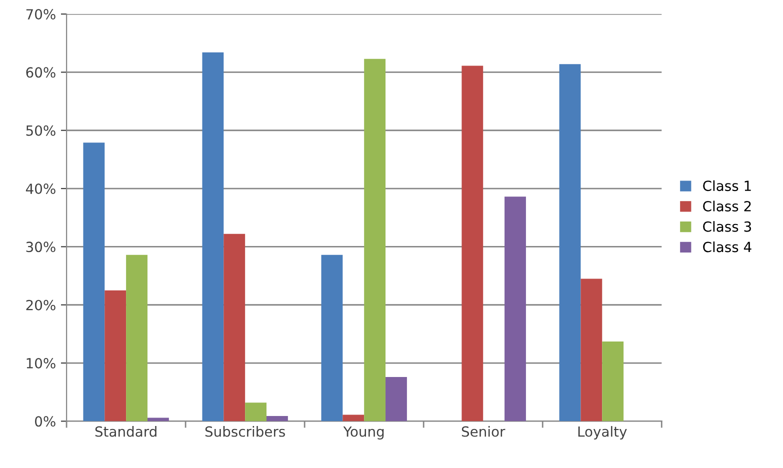 The height and width of the screenshot is (468, 783). What do you see at coordinates (727, 226) in the screenshot?
I see `legend-label: Class 3` at bounding box center [727, 226].